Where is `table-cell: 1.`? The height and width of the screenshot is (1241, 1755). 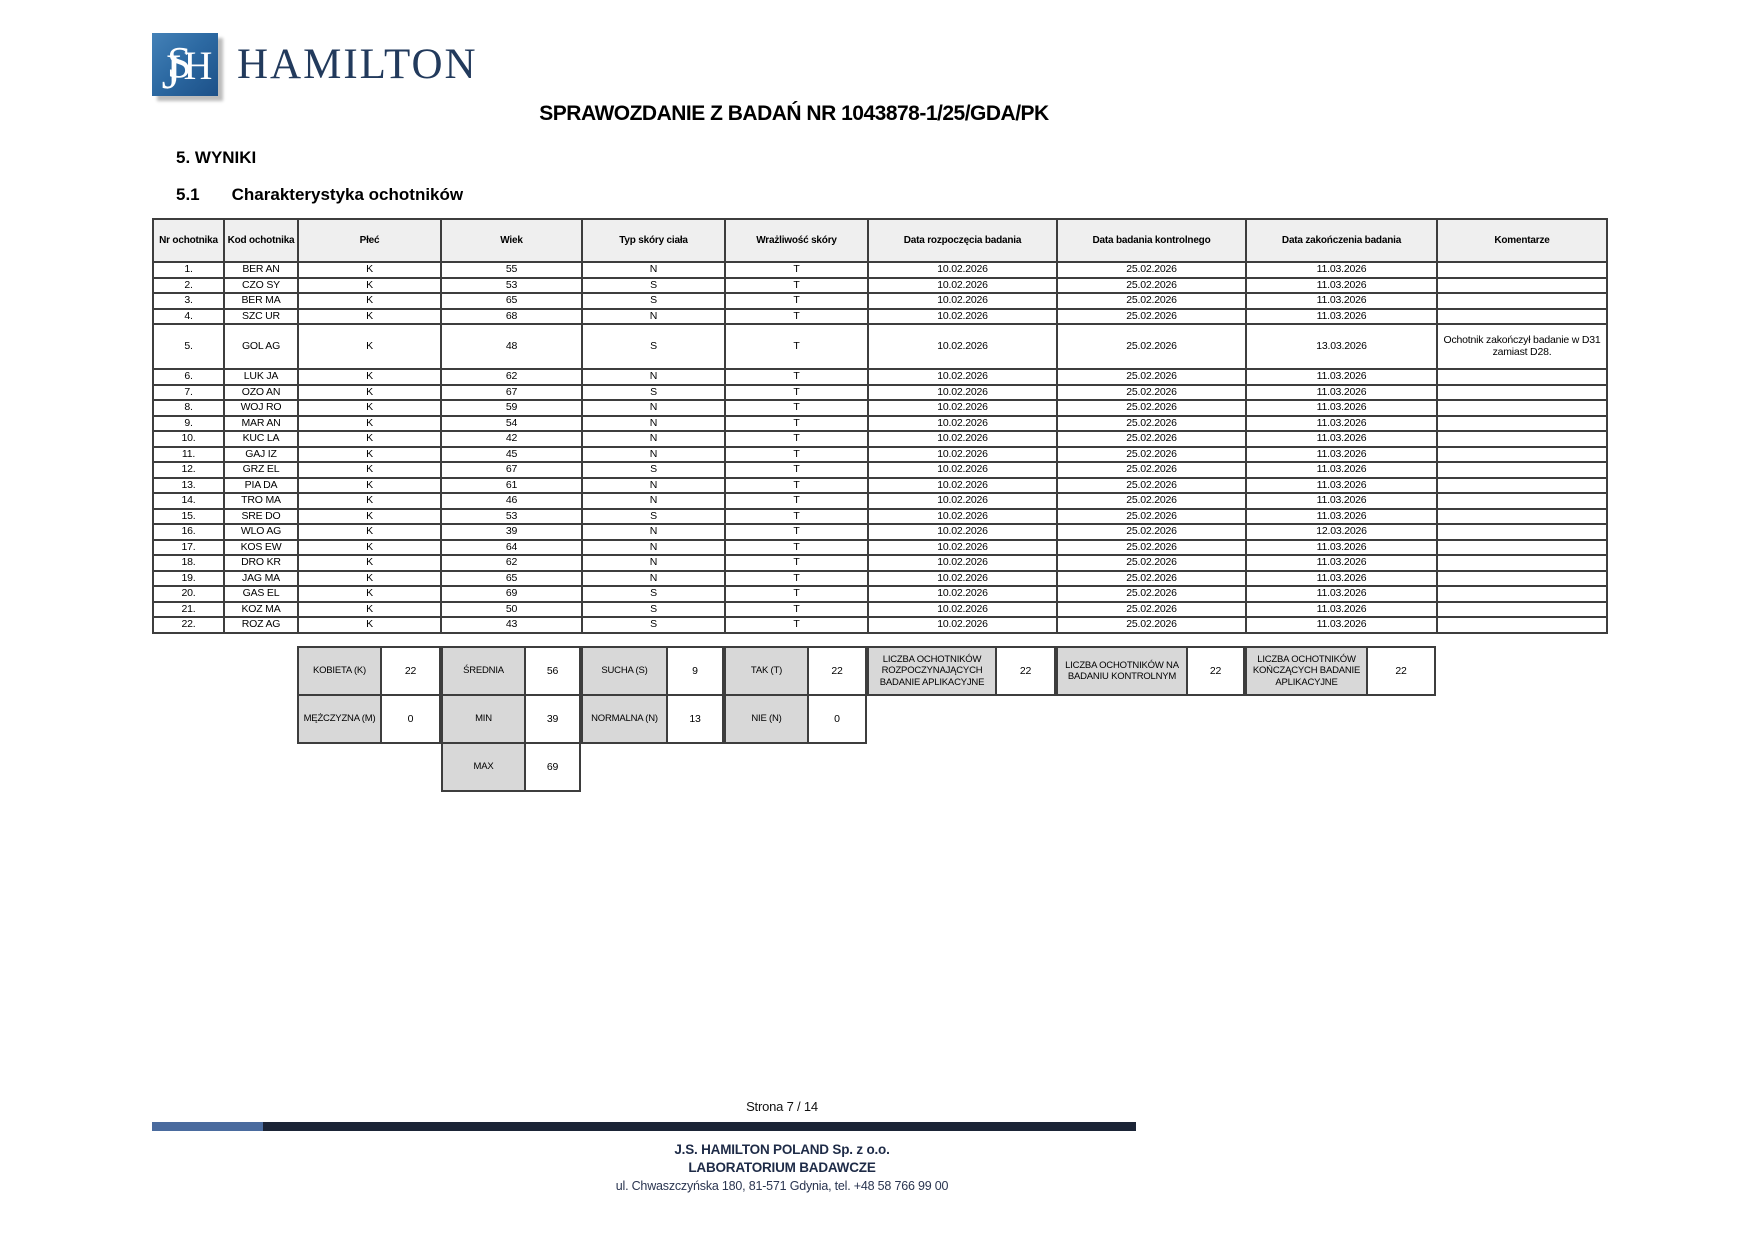 table-cell: 1. is located at coordinates (188, 270).